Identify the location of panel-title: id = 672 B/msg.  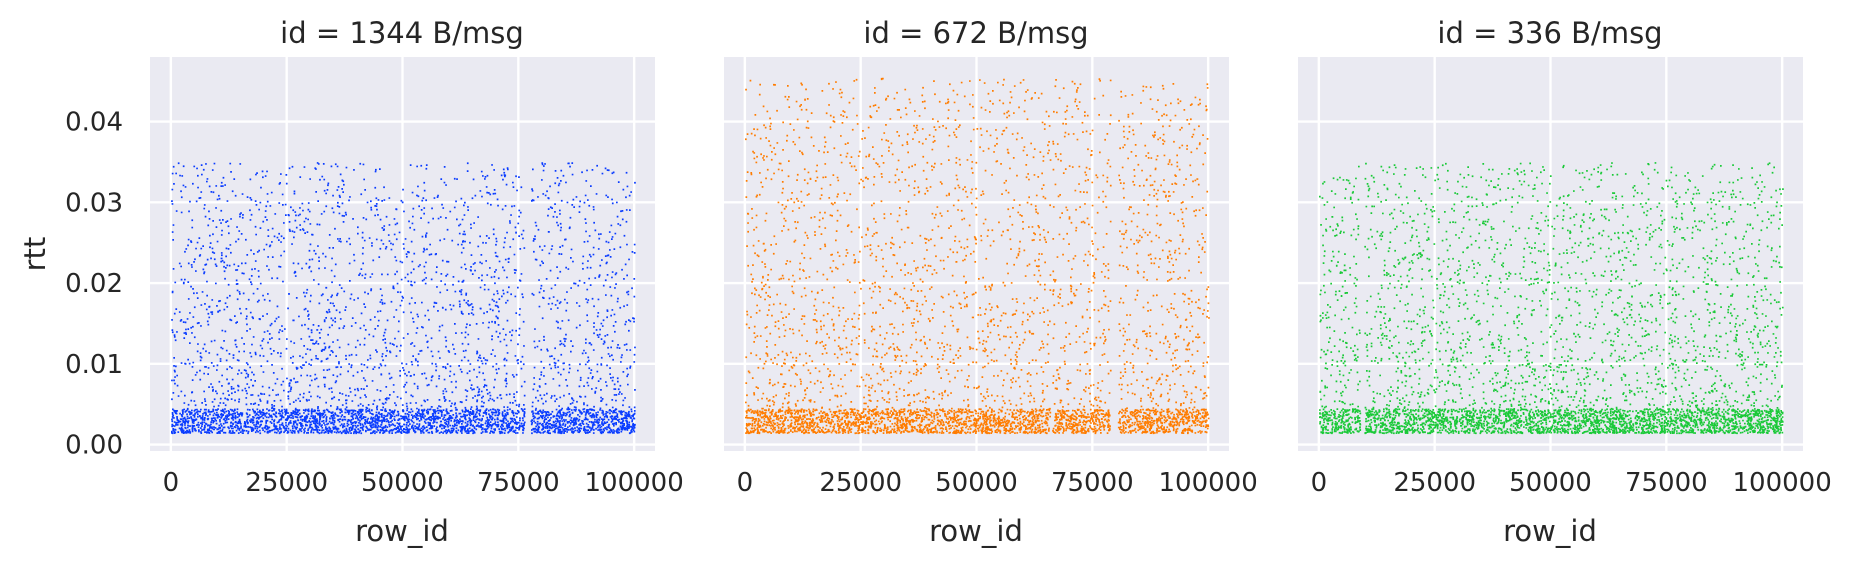
(975, 33).